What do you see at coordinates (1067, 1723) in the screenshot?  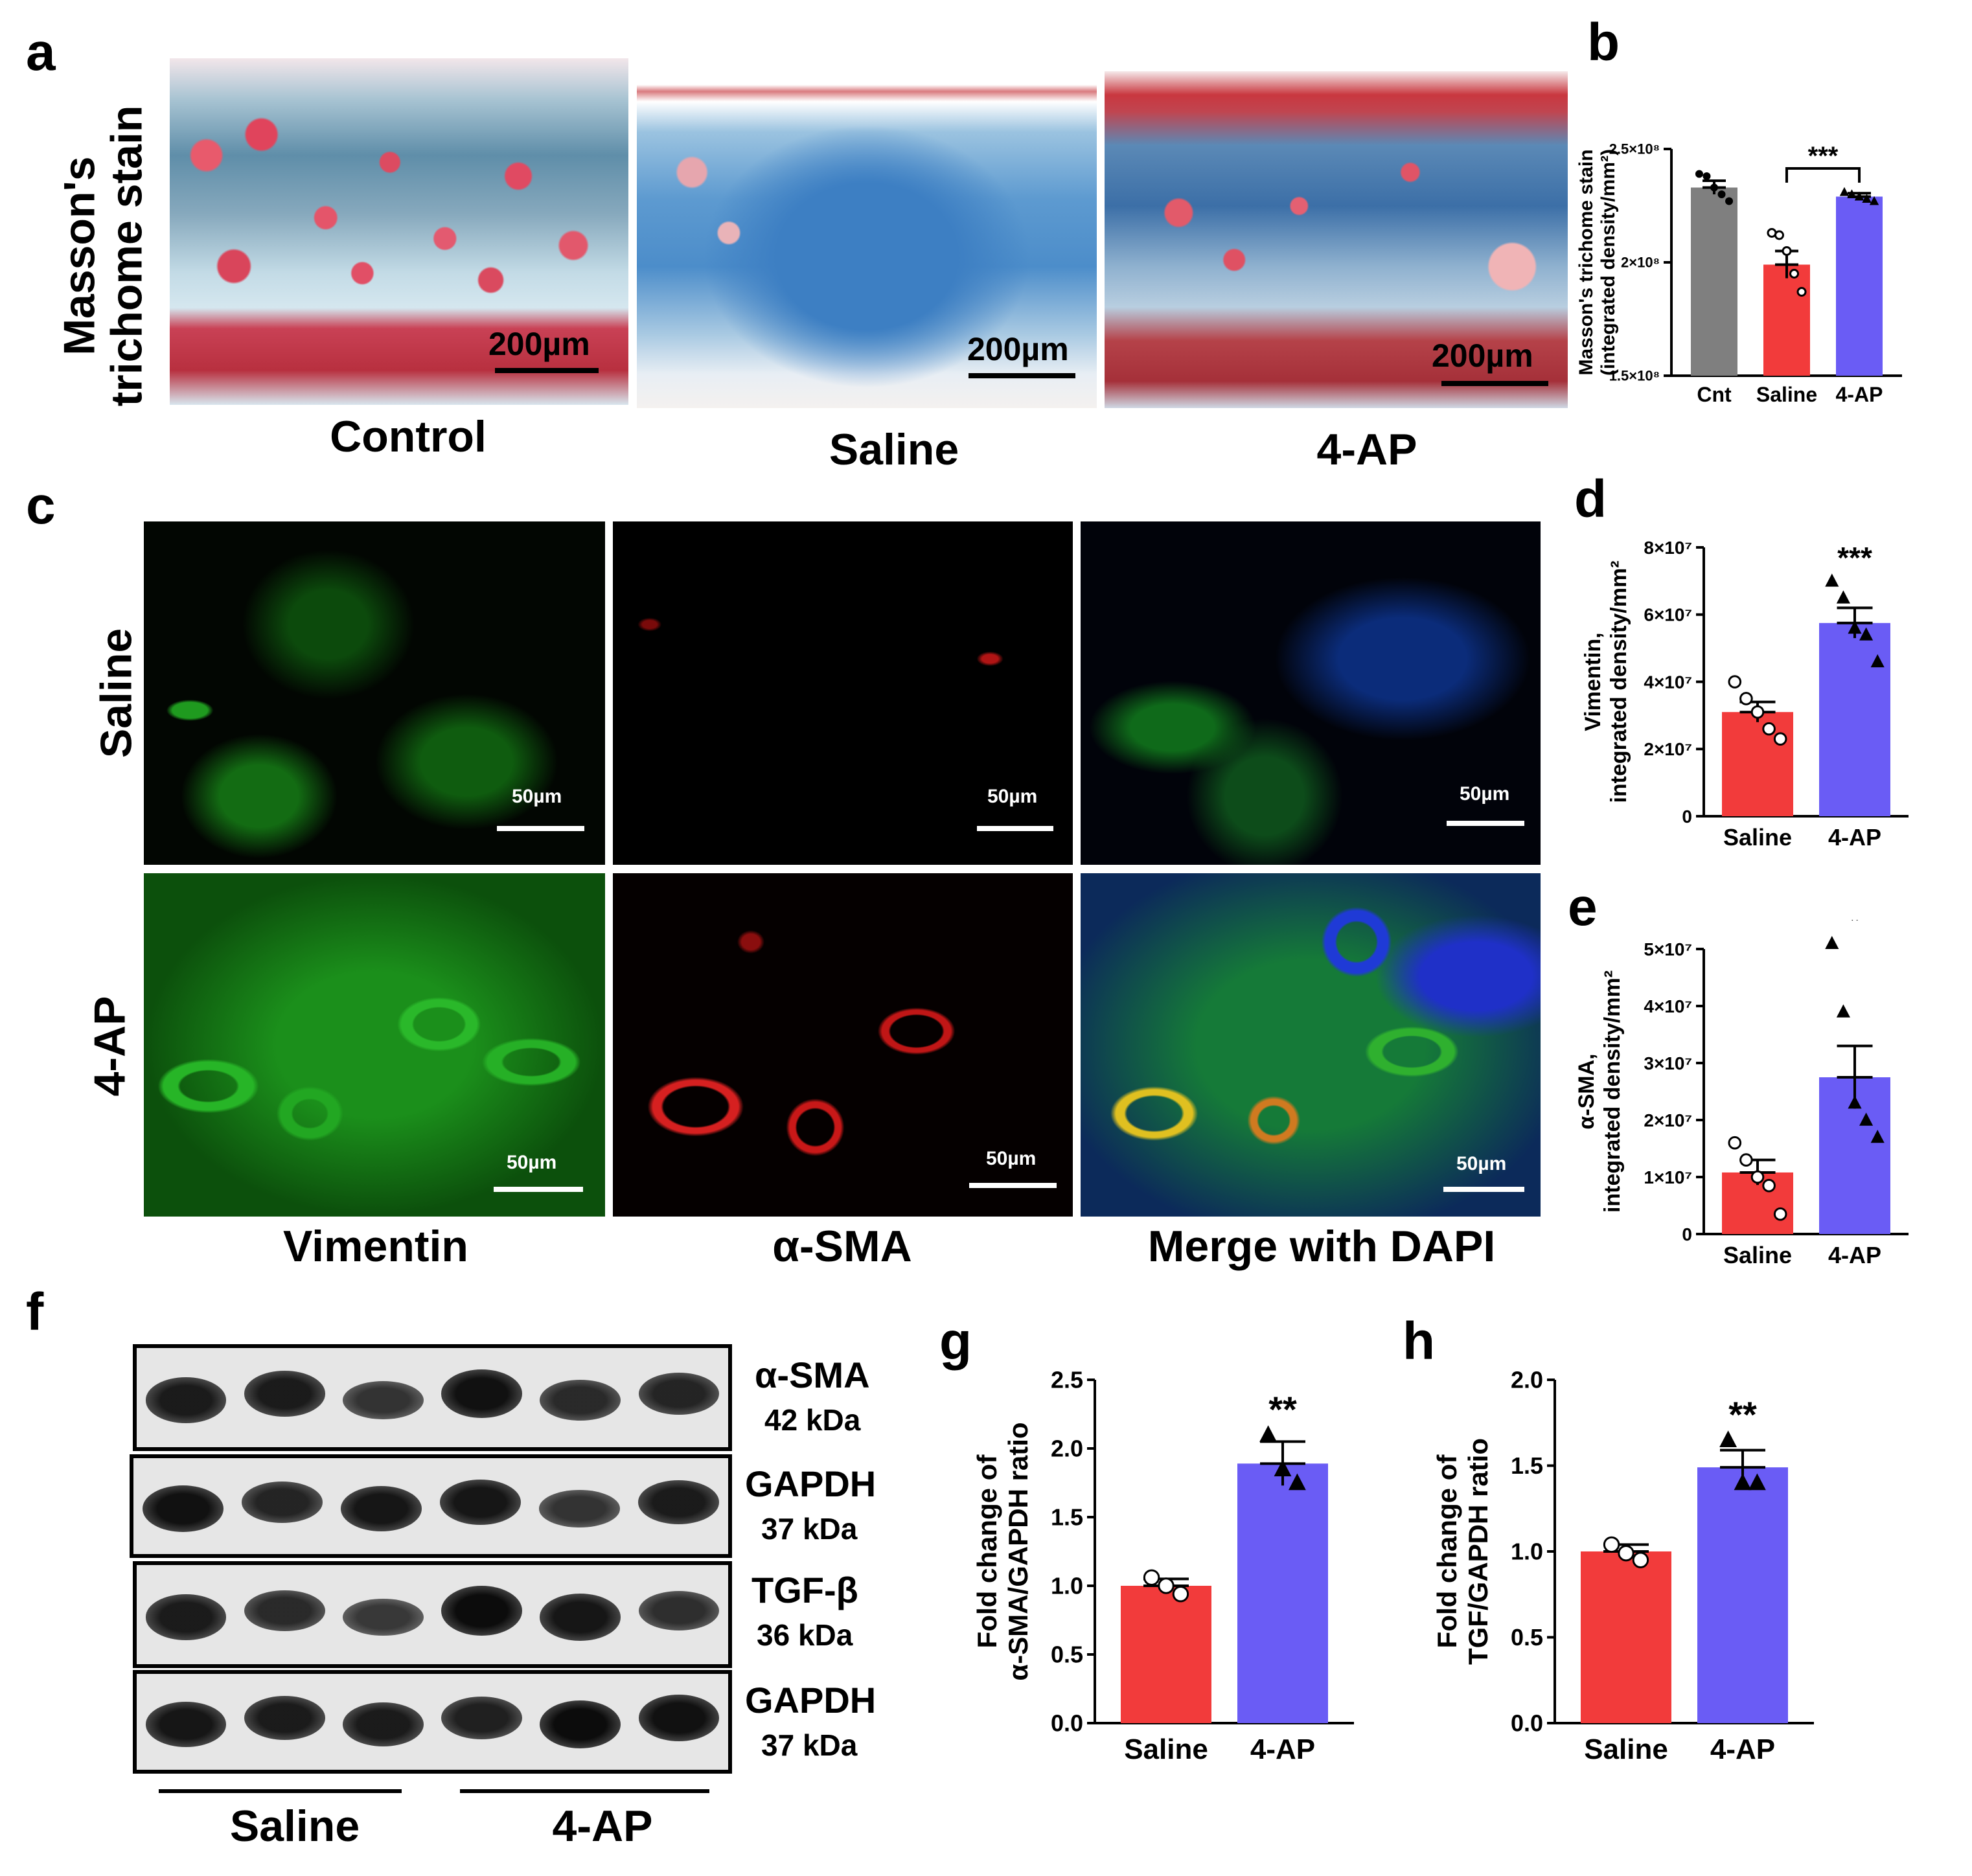 I see `y-tick-label: 0.0` at bounding box center [1067, 1723].